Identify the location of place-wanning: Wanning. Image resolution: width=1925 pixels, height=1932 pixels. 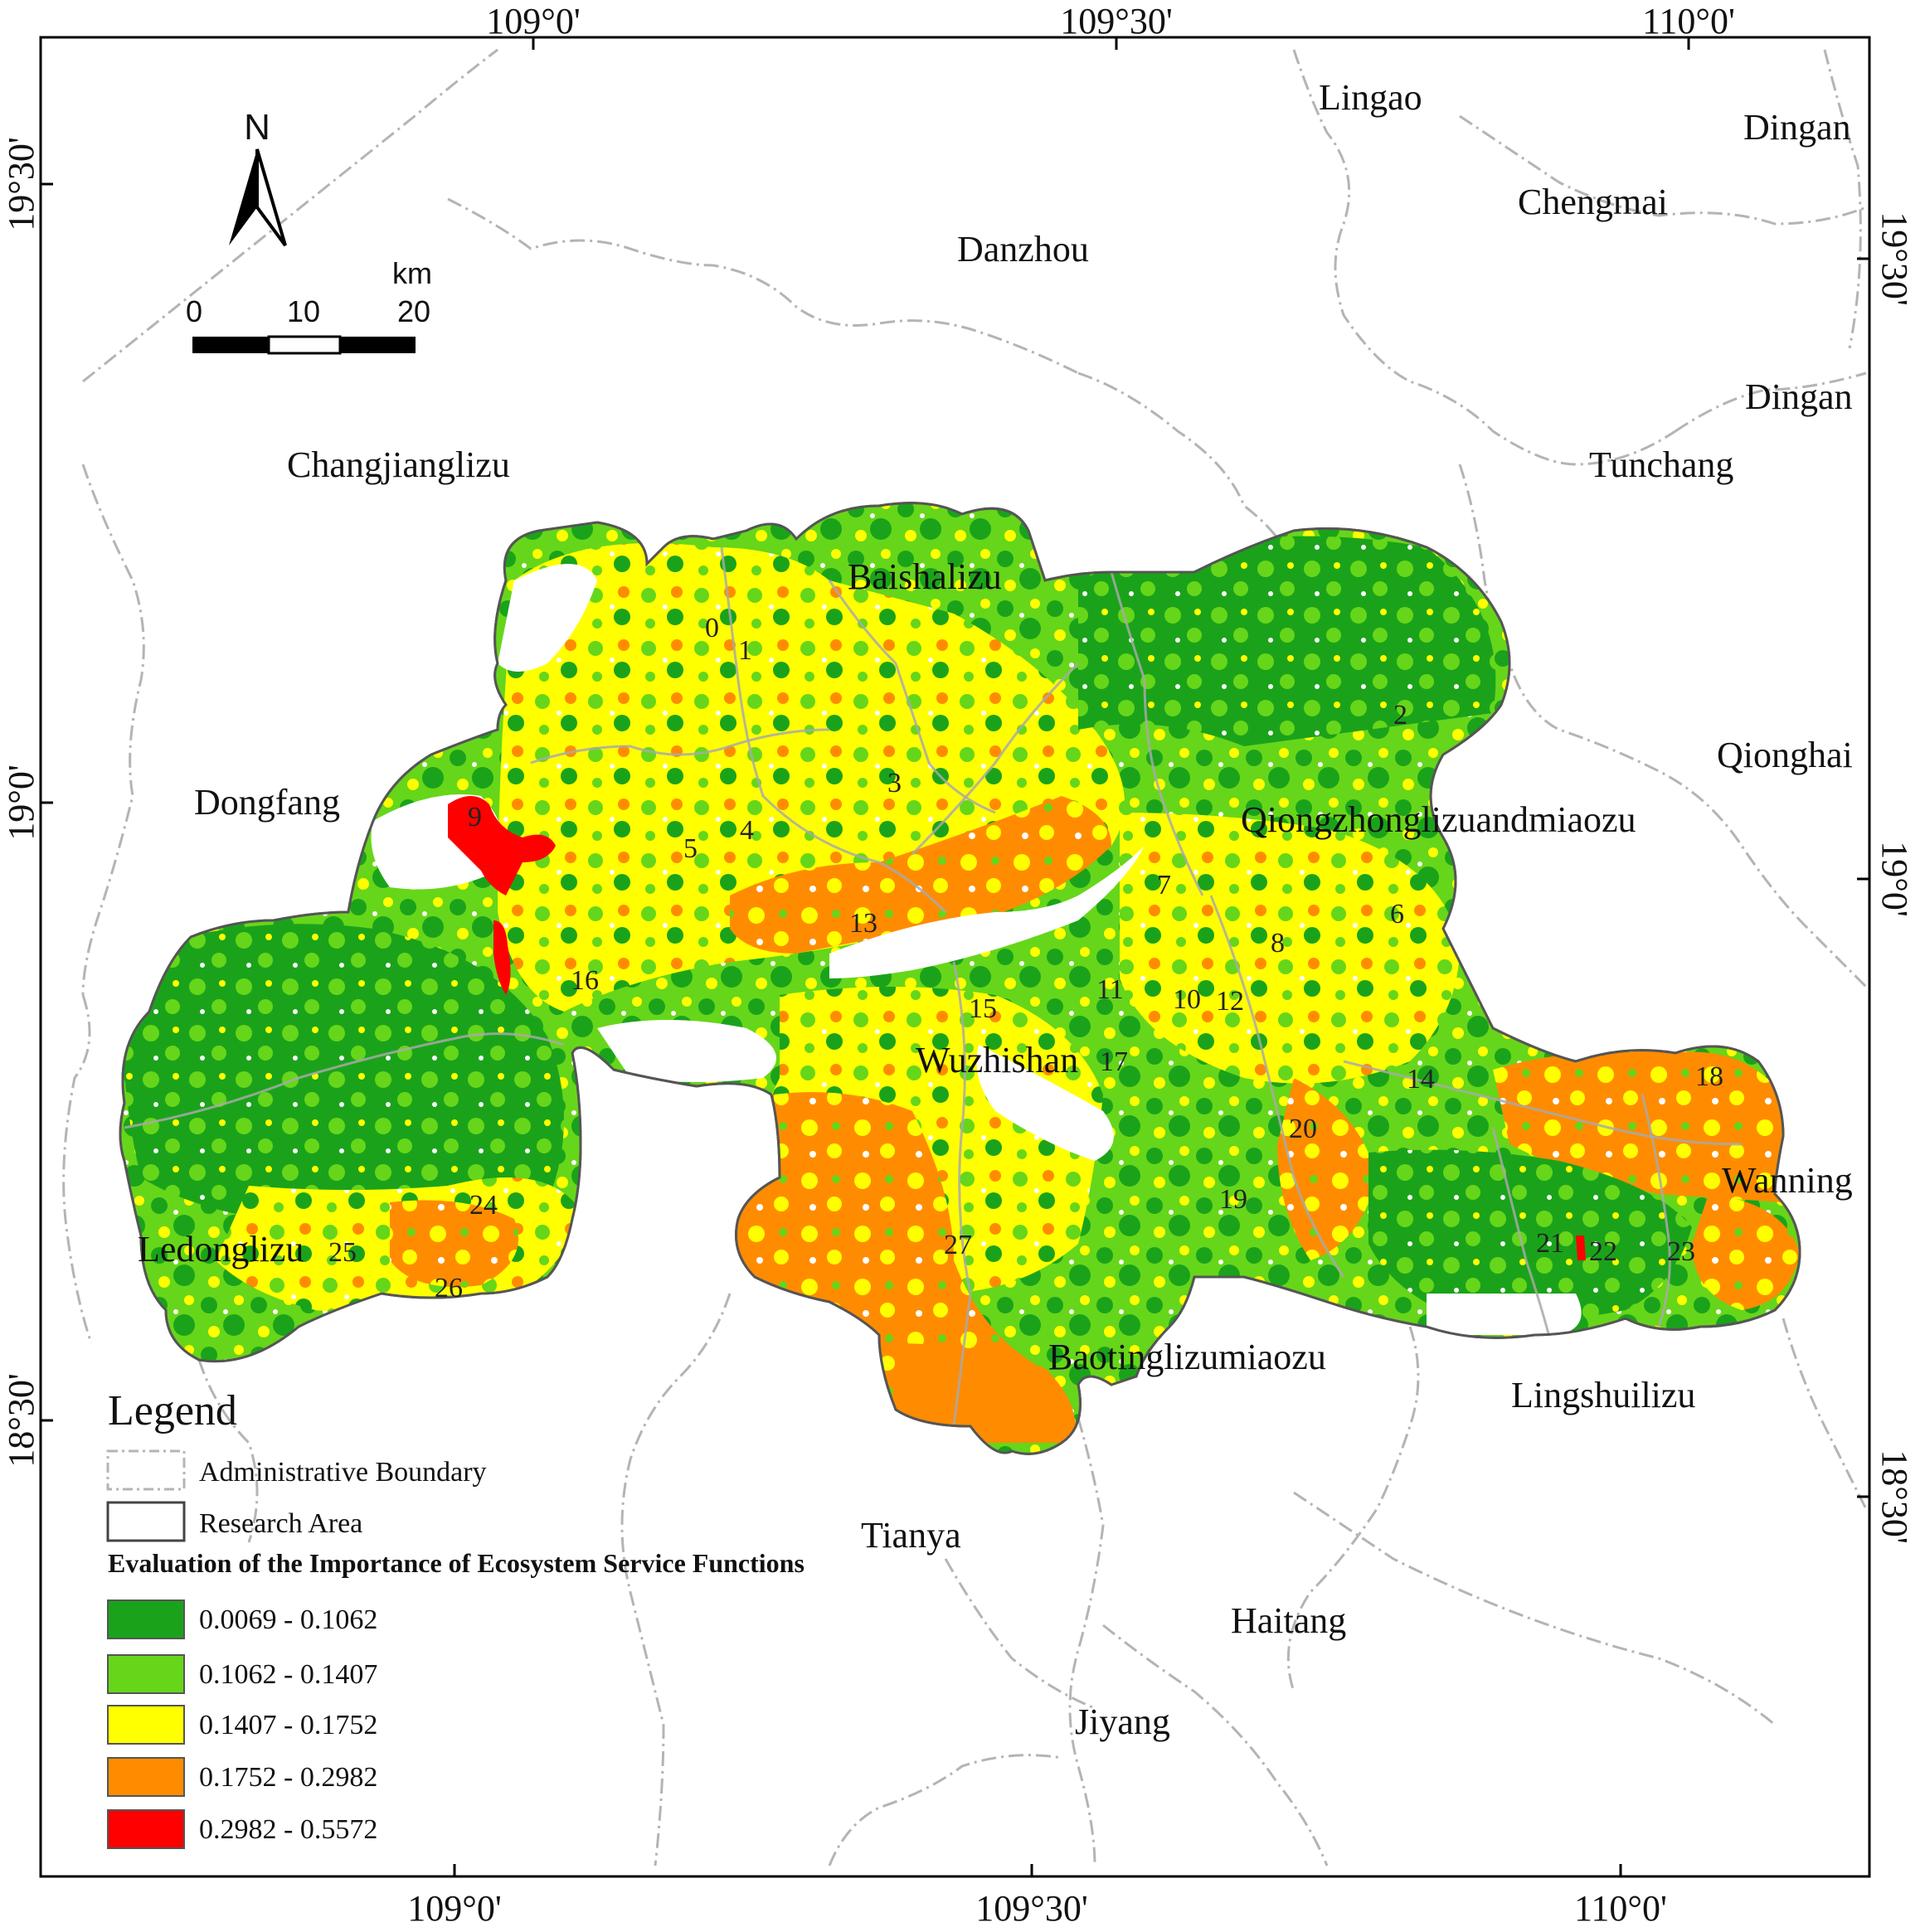
(1787, 1180).